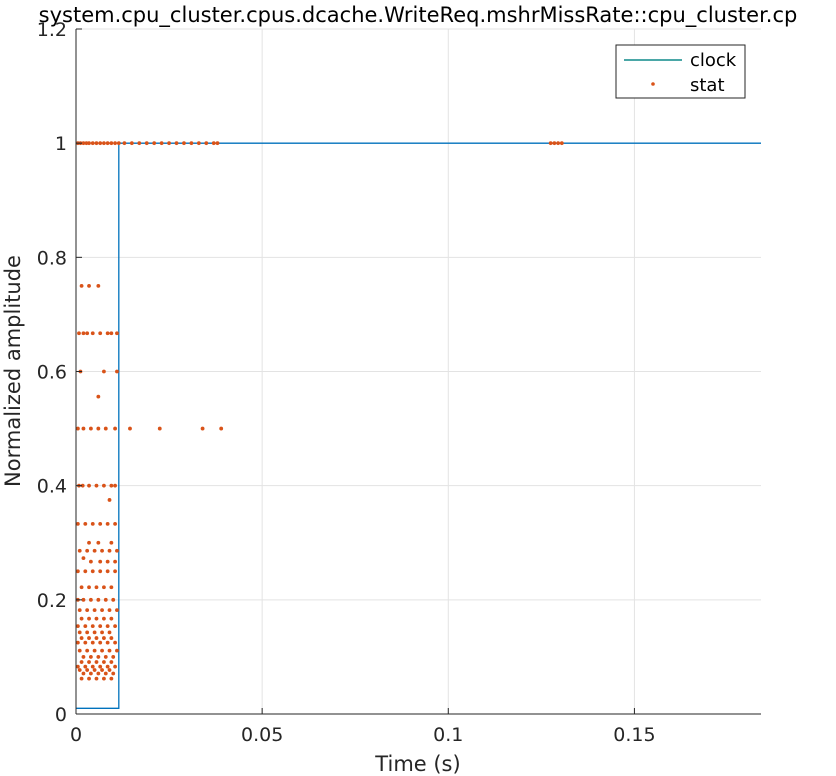 This screenshot has width=836, height=776. Describe the element at coordinates (653, 84) in the screenshot. I see `legend-swatch-stat` at that location.